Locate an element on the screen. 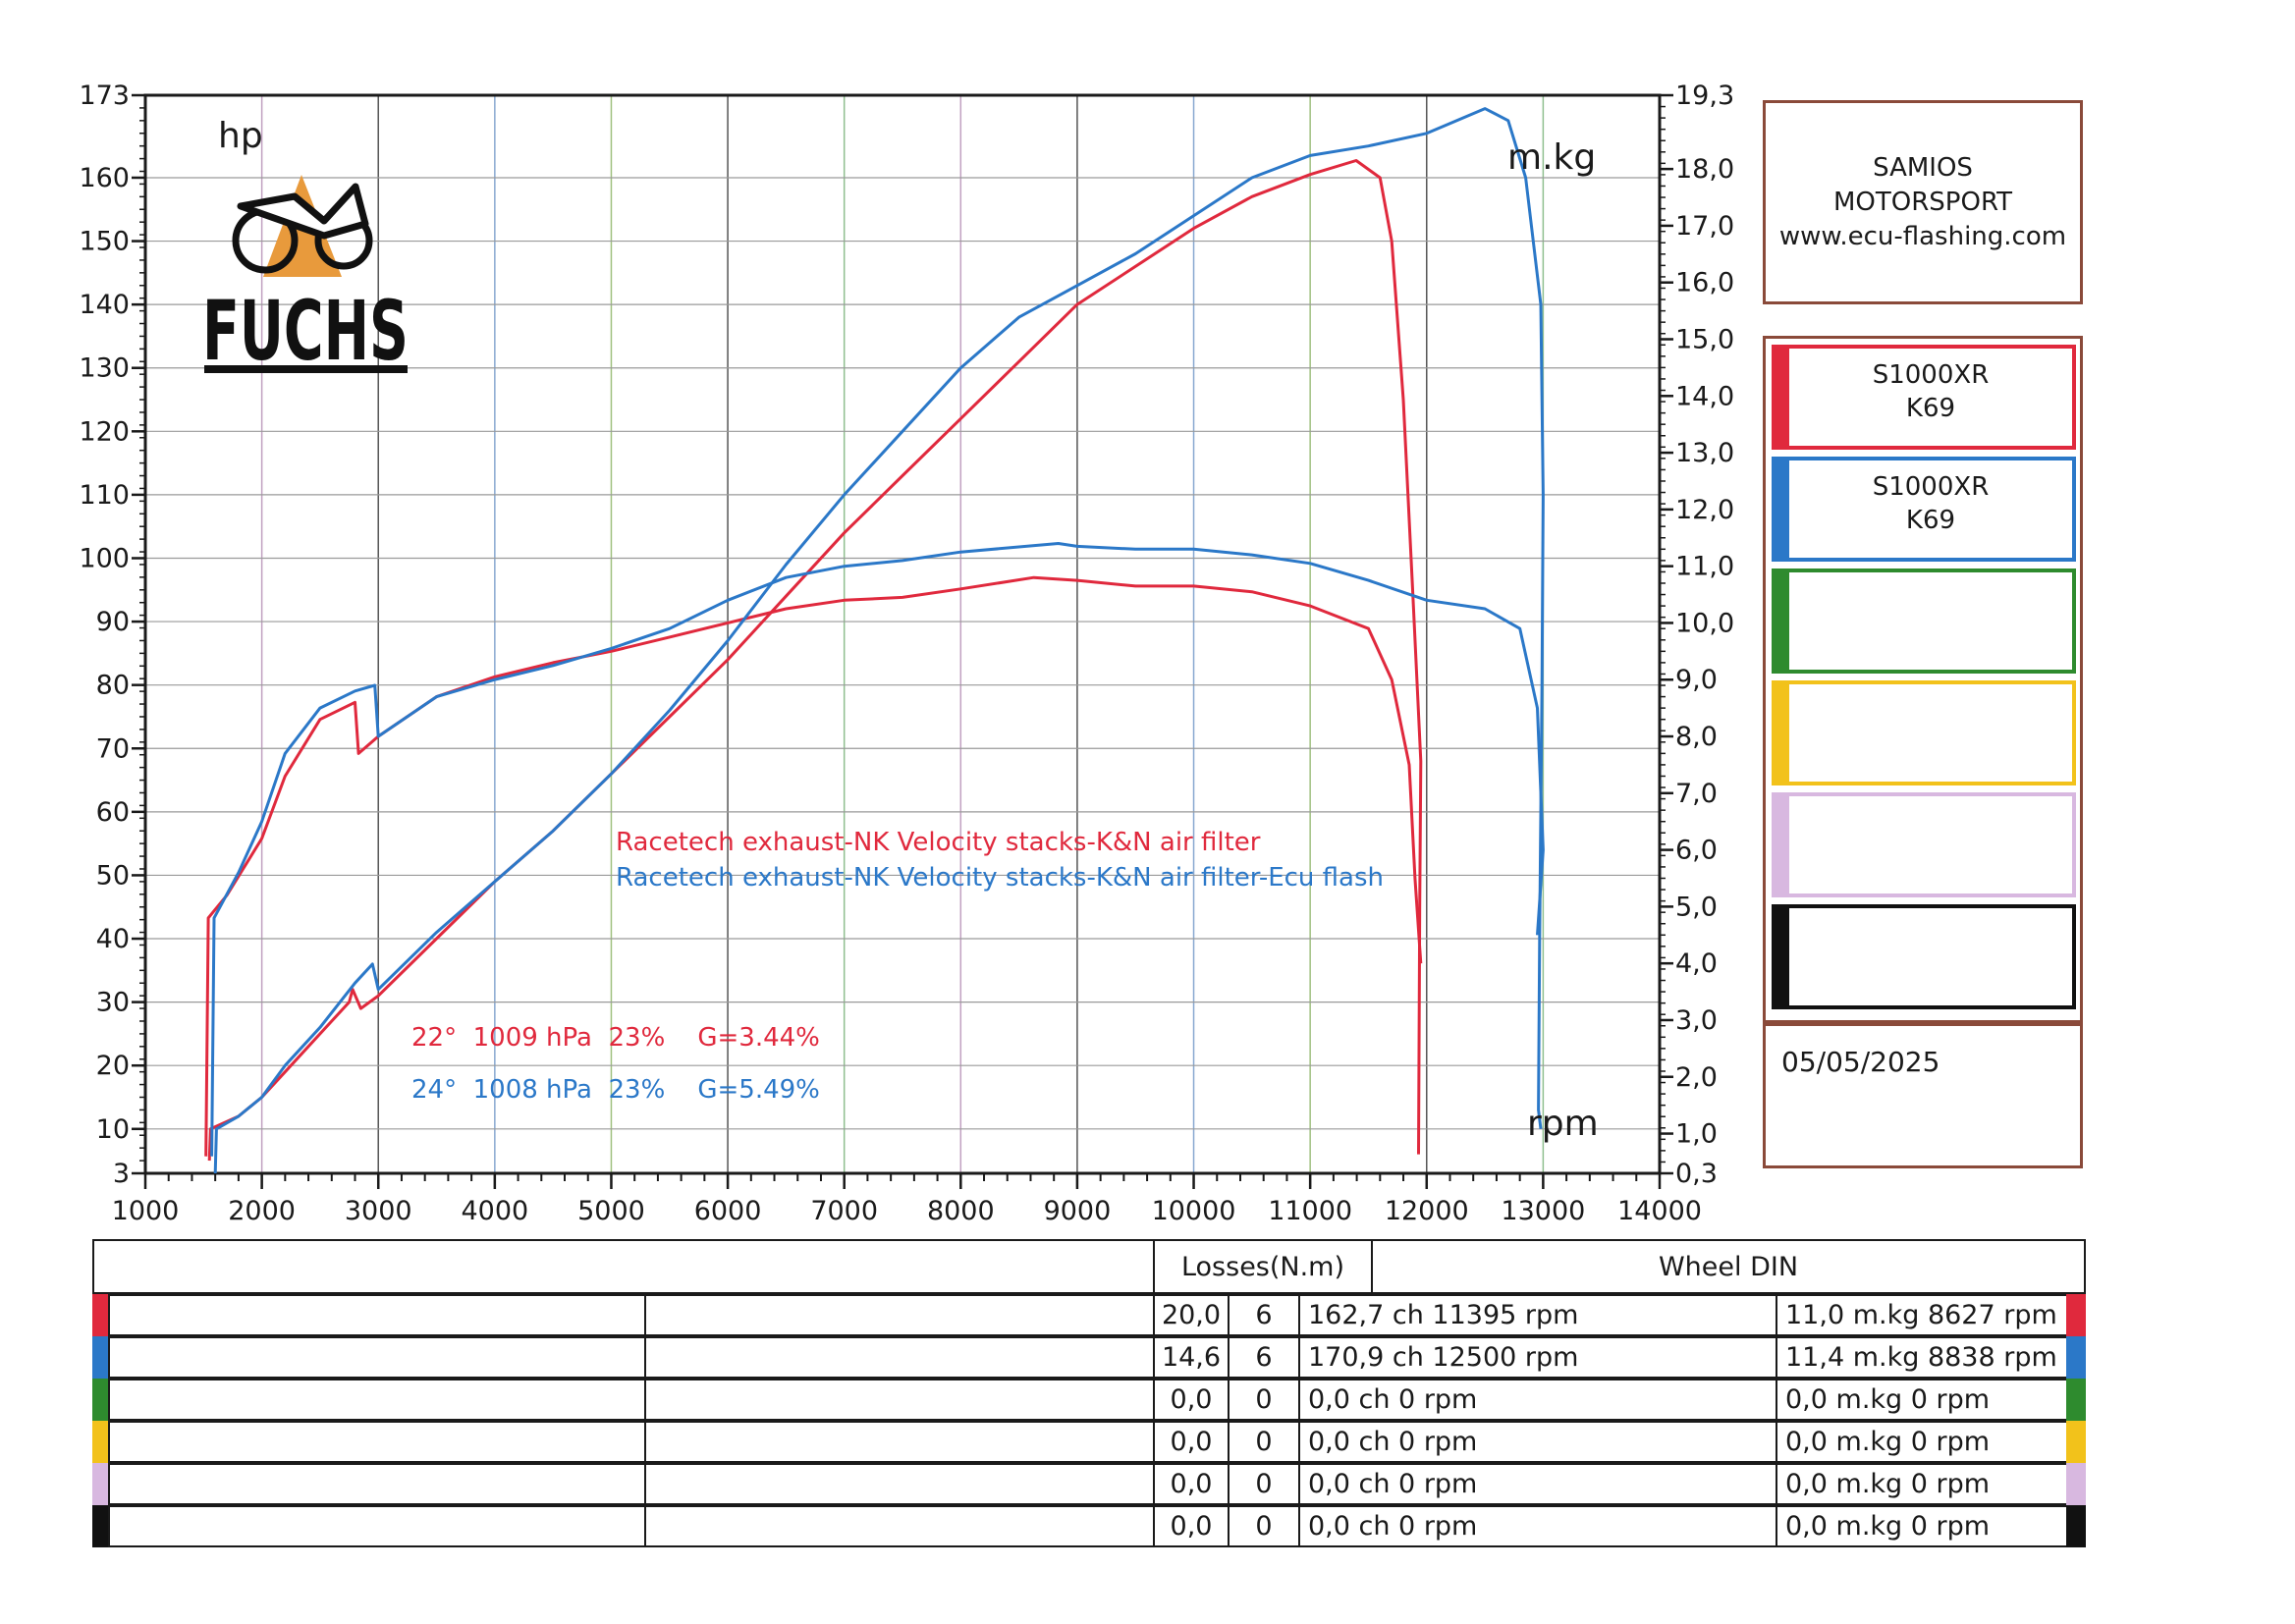 The width and height of the screenshot is (2295, 1624). y-left-tick-label: 130 is located at coordinates (104, 368).